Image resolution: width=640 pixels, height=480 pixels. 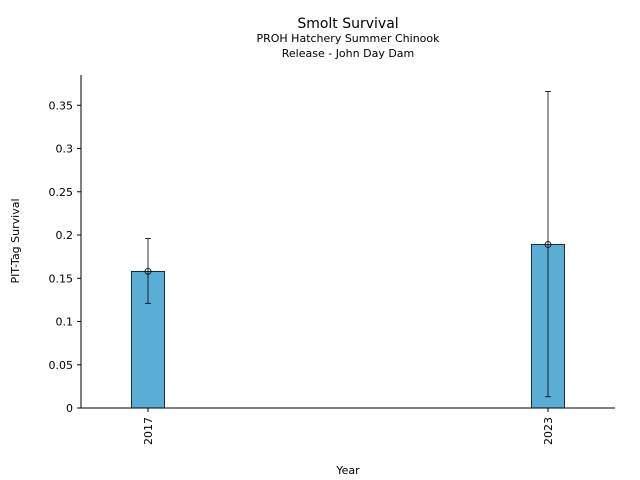 What do you see at coordinates (61, 365) in the screenshot?
I see `y-tick-label: 0.05` at bounding box center [61, 365].